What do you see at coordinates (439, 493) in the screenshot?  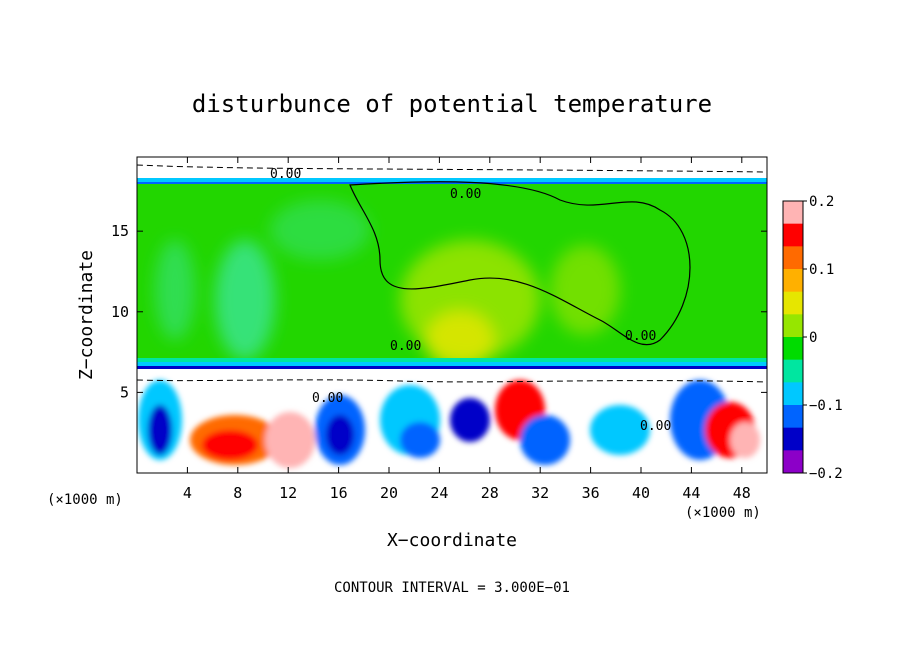 I see `x-tick-label: 24` at bounding box center [439, 493].